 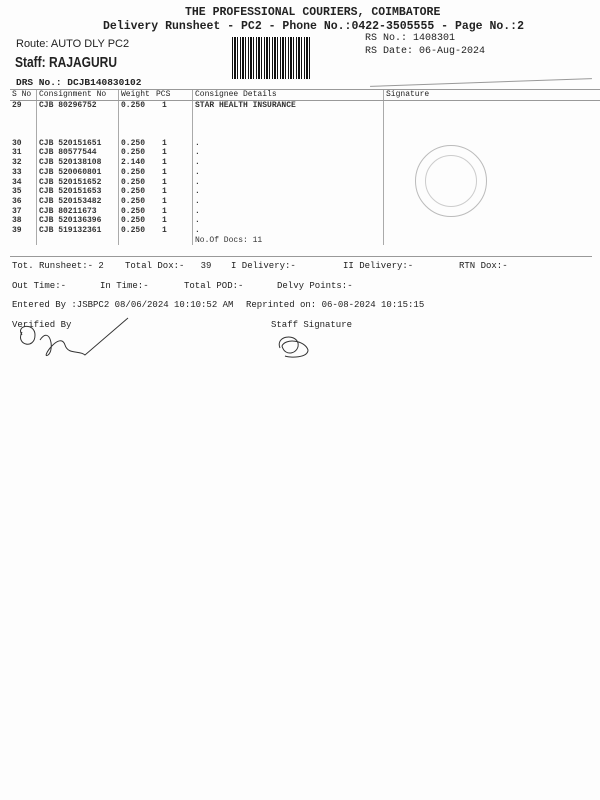 What do you see at coordinates (136, 95) in the screenshot?
I see `col-weight: Weight` at bounding box center [136, 95].